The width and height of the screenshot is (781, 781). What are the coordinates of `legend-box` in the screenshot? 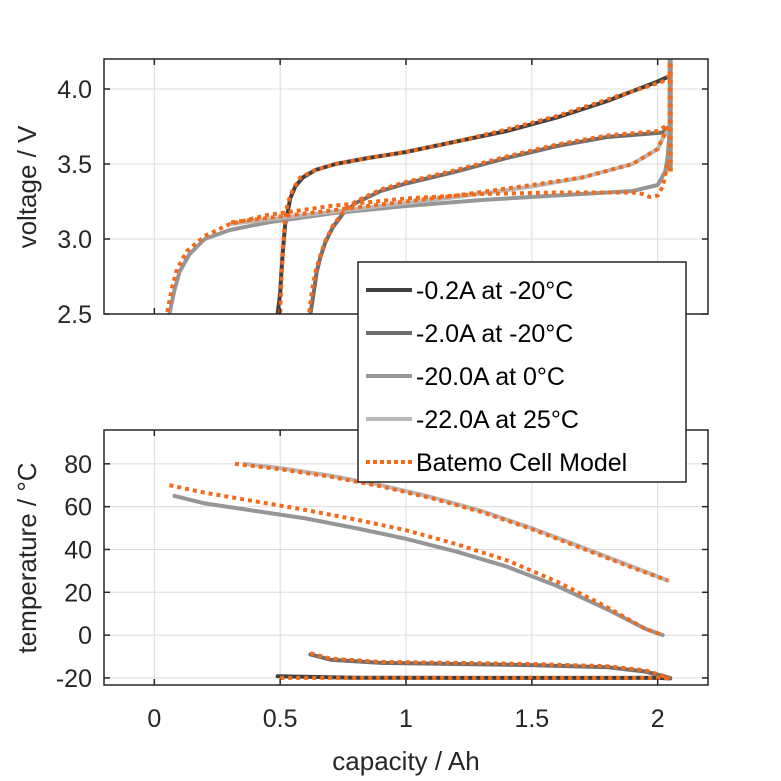 It's located at (522, 372).